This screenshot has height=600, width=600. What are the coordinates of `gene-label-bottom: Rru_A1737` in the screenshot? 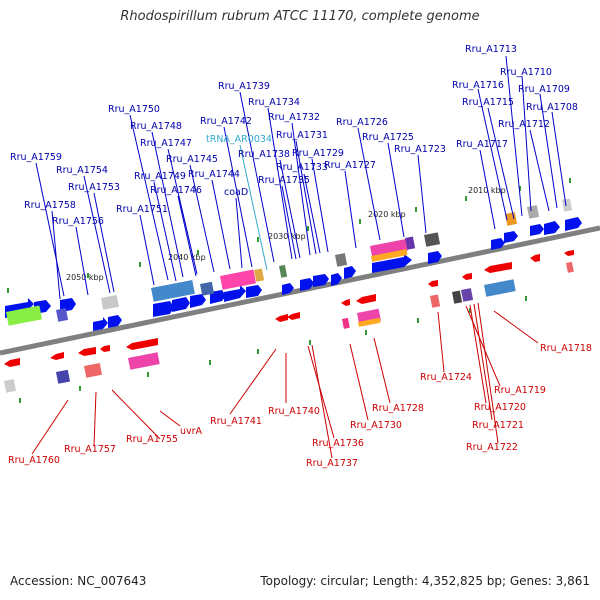 It's located at (332, 463).